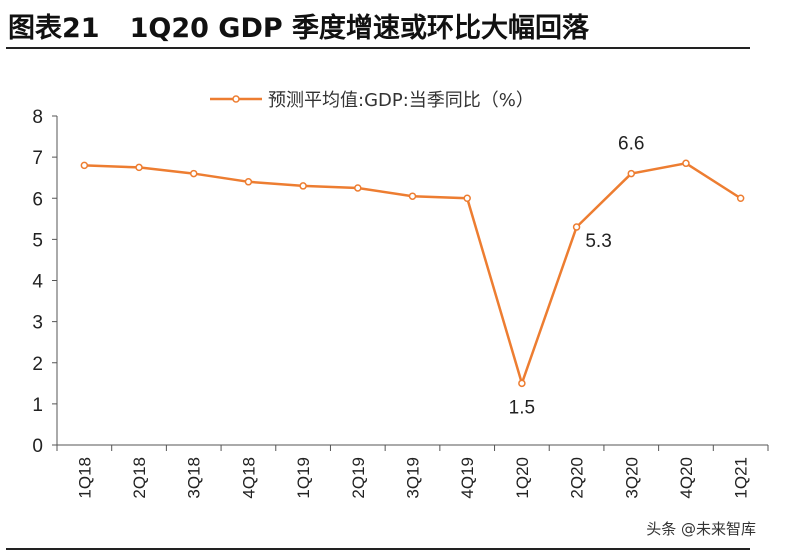 Image resolution: width=786 pixels, height=556 pixels. What do you see at coordinates (37, 323) in the screenshot?
I see `y-tick-label: 3` at bounding box center [37, 323].